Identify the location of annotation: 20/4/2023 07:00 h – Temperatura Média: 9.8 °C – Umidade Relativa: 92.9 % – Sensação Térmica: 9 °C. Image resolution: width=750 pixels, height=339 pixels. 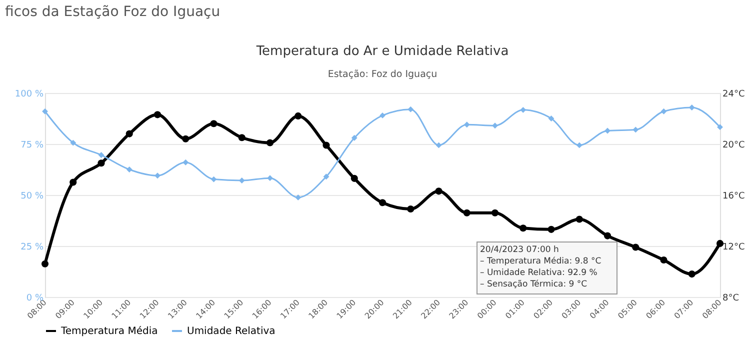
(541, 267).